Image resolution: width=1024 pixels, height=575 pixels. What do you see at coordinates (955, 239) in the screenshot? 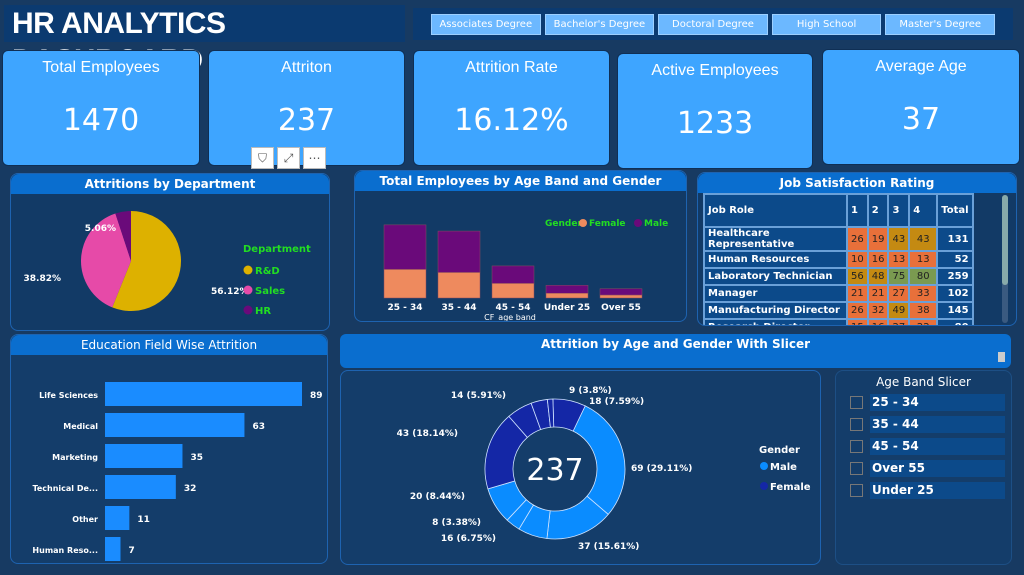
I see `total-cell: 131` at bounding box center [955, 239].